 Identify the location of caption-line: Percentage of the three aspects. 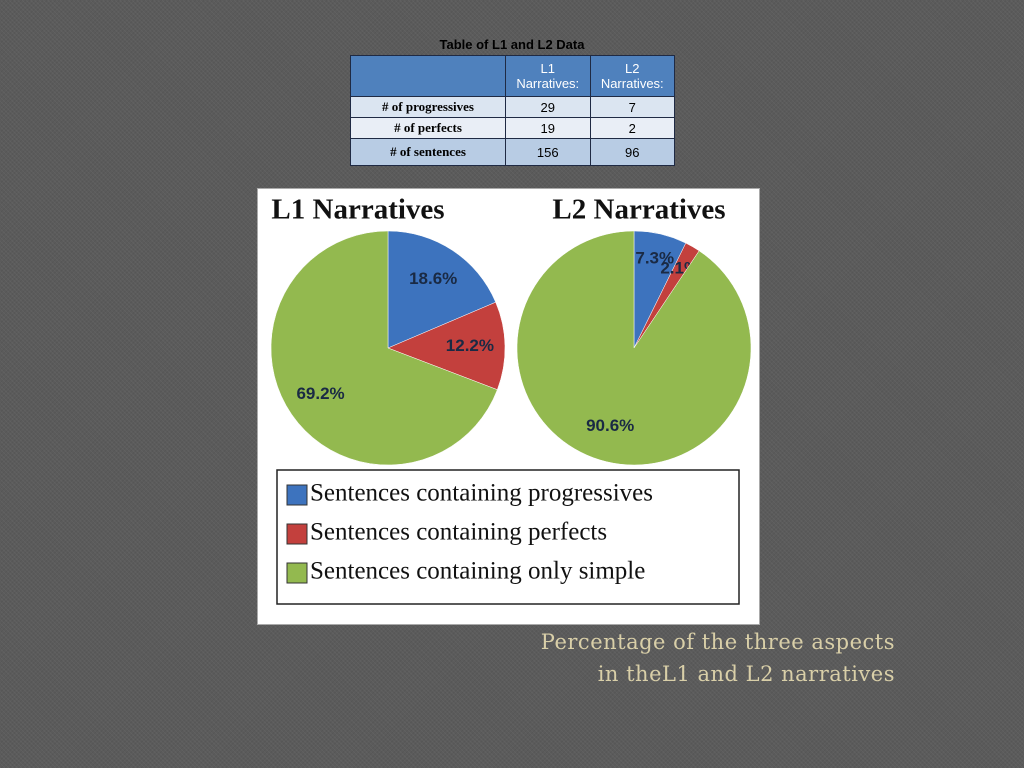
(717, 642).